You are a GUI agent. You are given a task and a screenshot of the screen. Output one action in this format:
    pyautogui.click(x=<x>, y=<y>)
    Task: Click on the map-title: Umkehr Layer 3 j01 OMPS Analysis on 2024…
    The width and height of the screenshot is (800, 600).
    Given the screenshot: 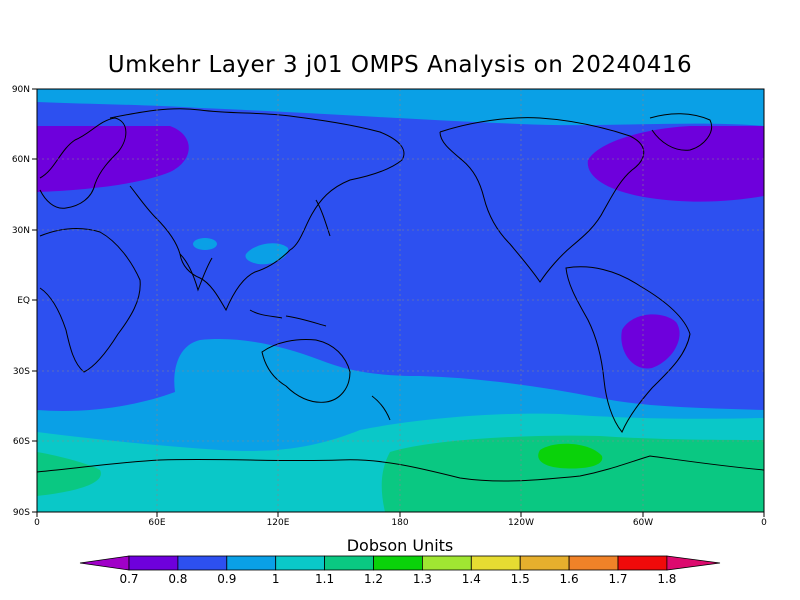 What is the action you would take?
    pyautogui.click(x=400, y=65)
    